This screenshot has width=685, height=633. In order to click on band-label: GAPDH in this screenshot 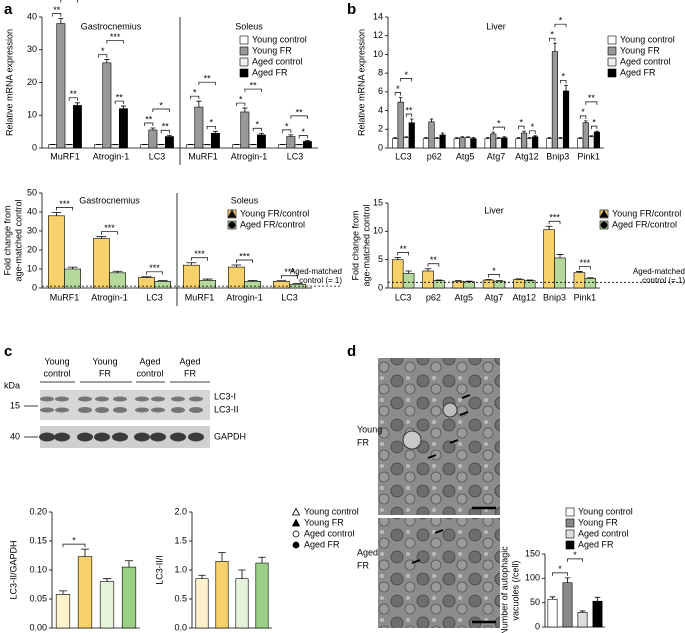, I will do `click(230, 436)`.